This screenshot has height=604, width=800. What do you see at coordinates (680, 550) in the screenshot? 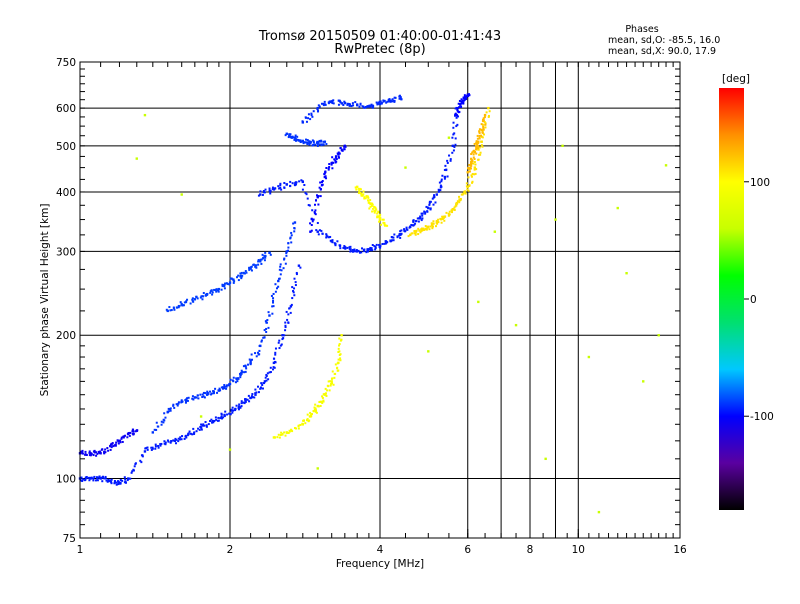
I see `x-tick-label: 16` at bounding box center [680, 550].